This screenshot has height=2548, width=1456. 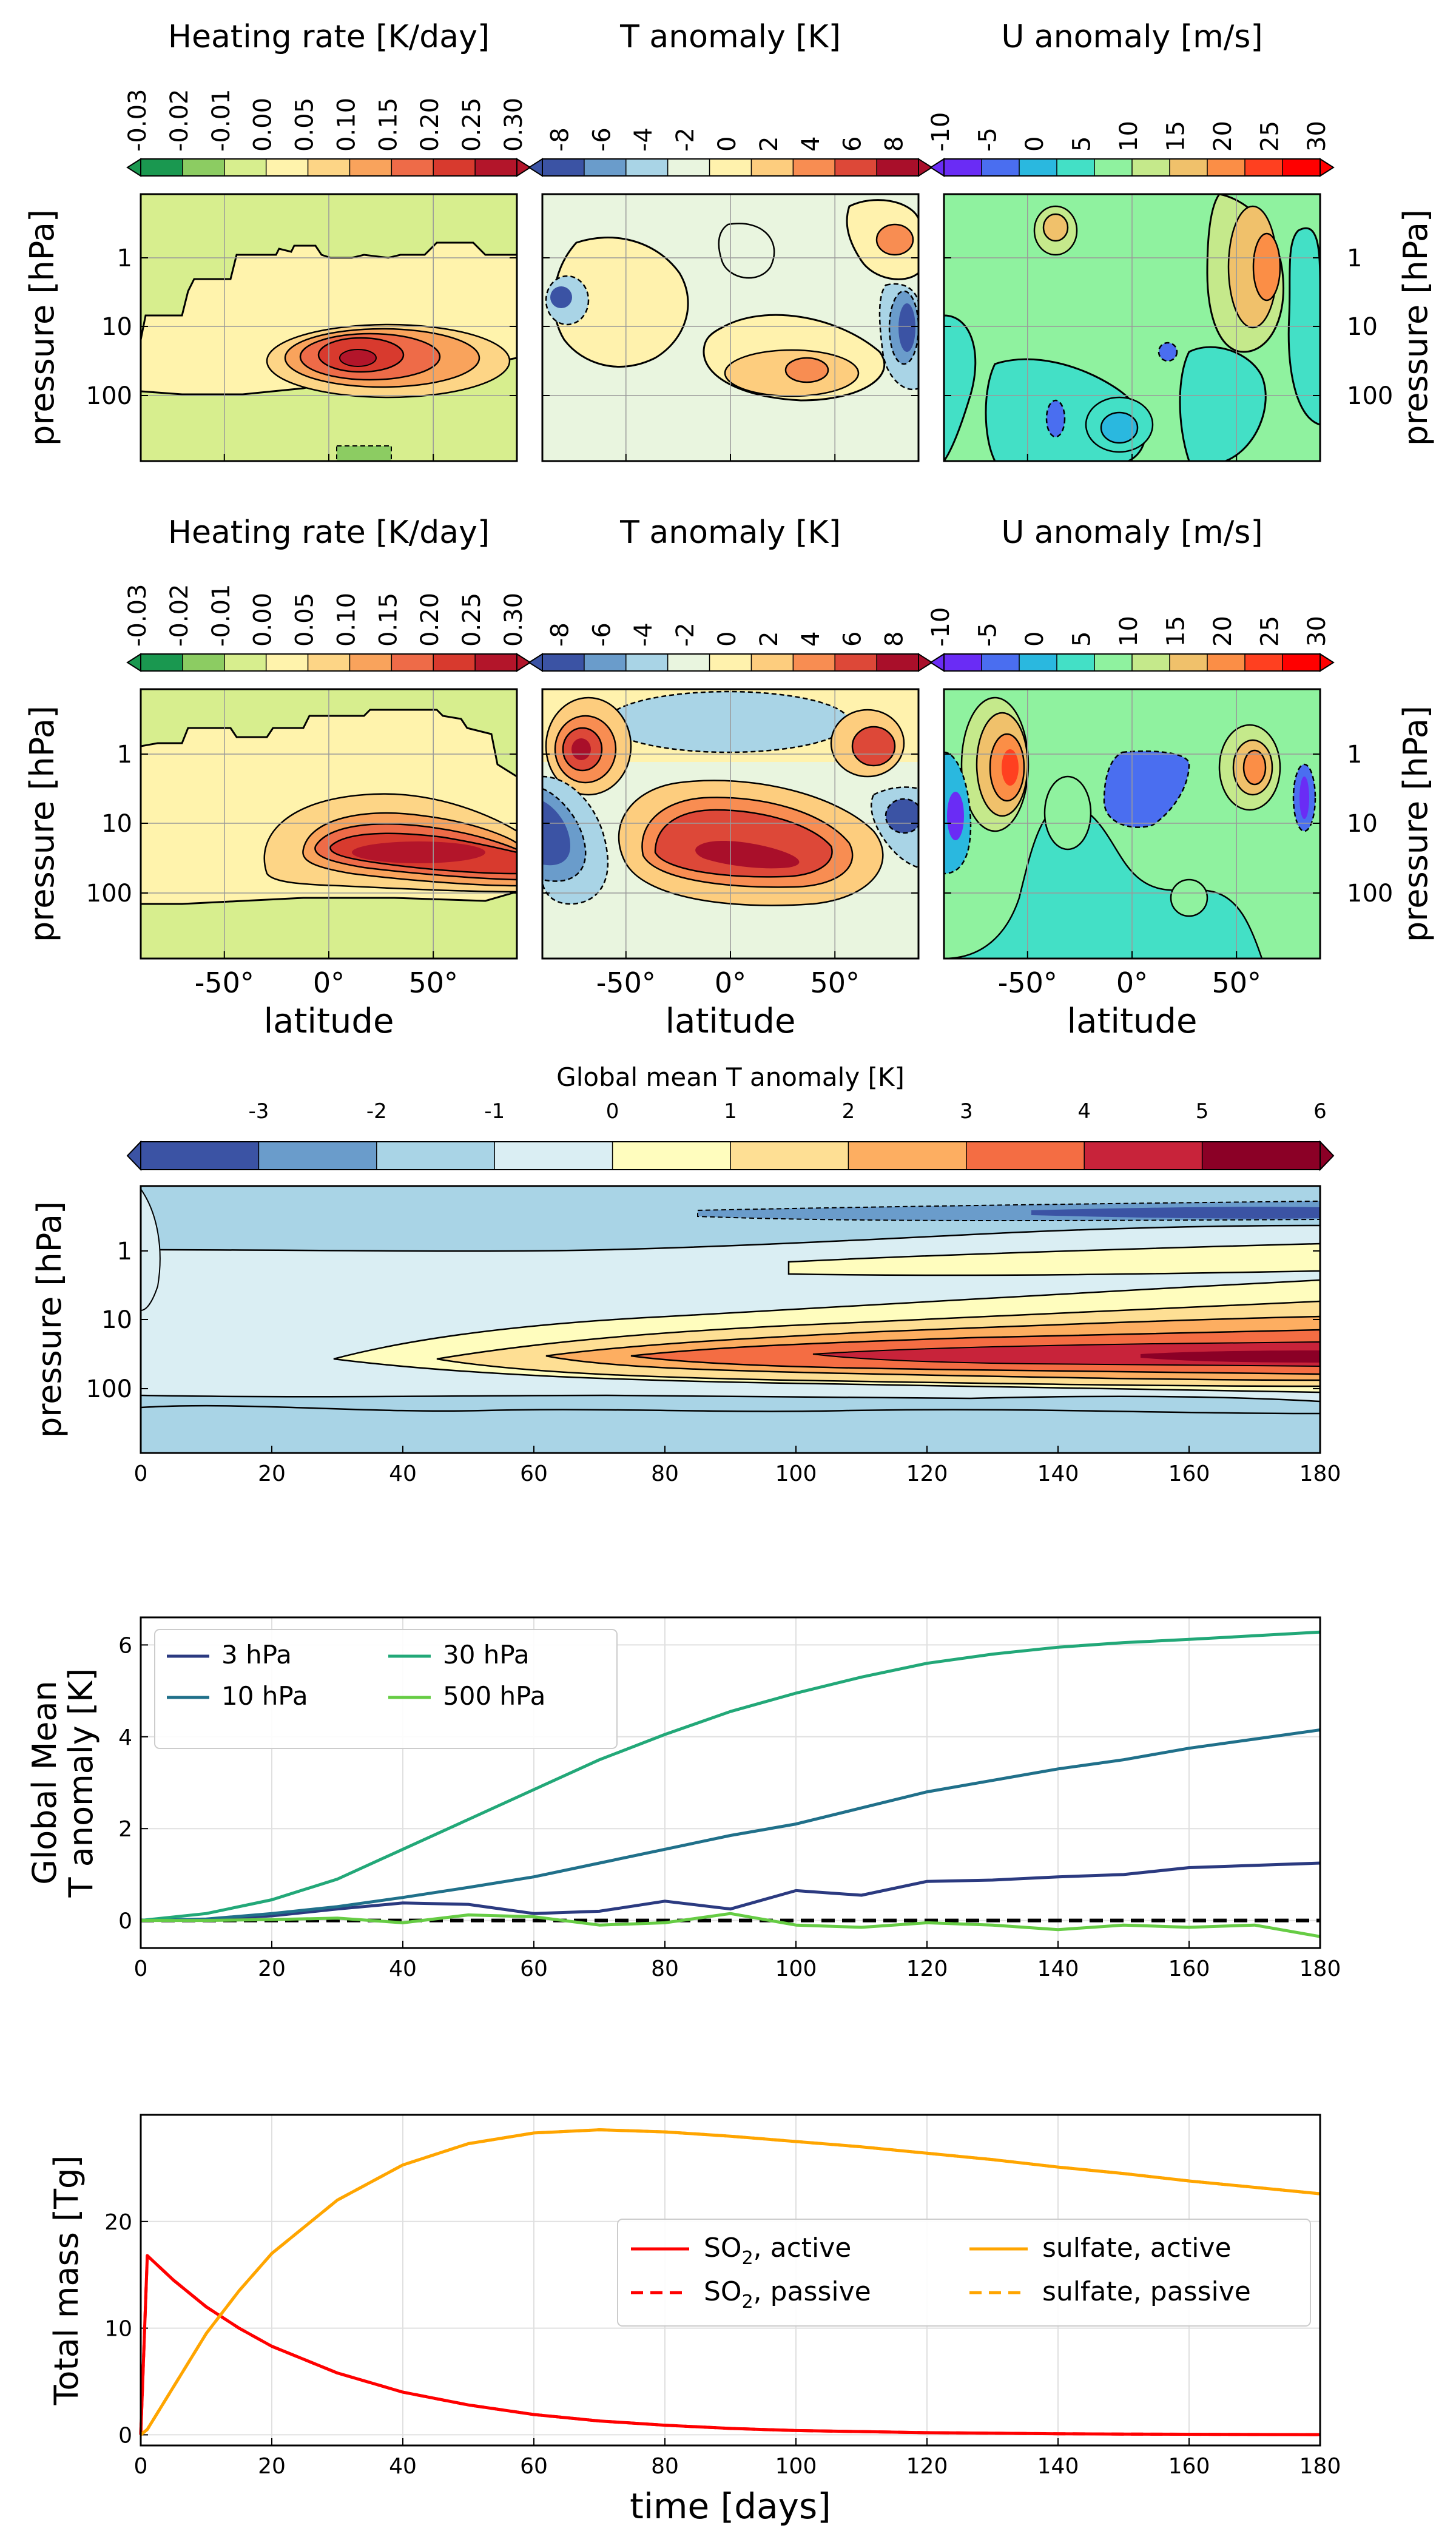 What do you see at coordinates (730, 593) in the screenshot?
I see `colorbar-row2-panel2: -8 -6 -4 -2 0 2 4 6 8 T anomaly [K]` at bounding box center [730, 593].